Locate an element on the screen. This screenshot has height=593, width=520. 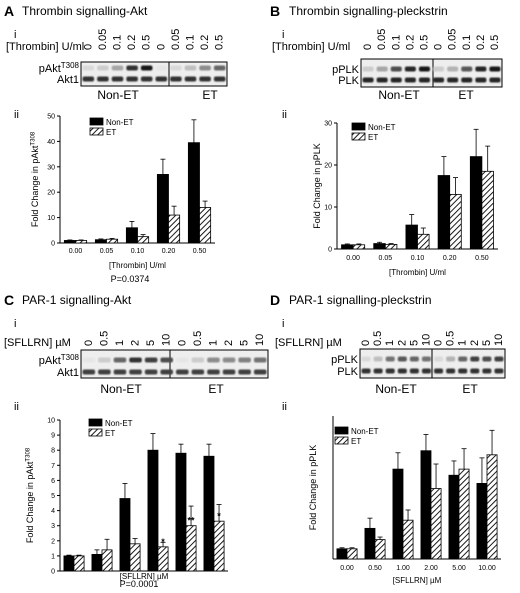
x-tick-label: 0.50 is located at coordinates (200, 251).